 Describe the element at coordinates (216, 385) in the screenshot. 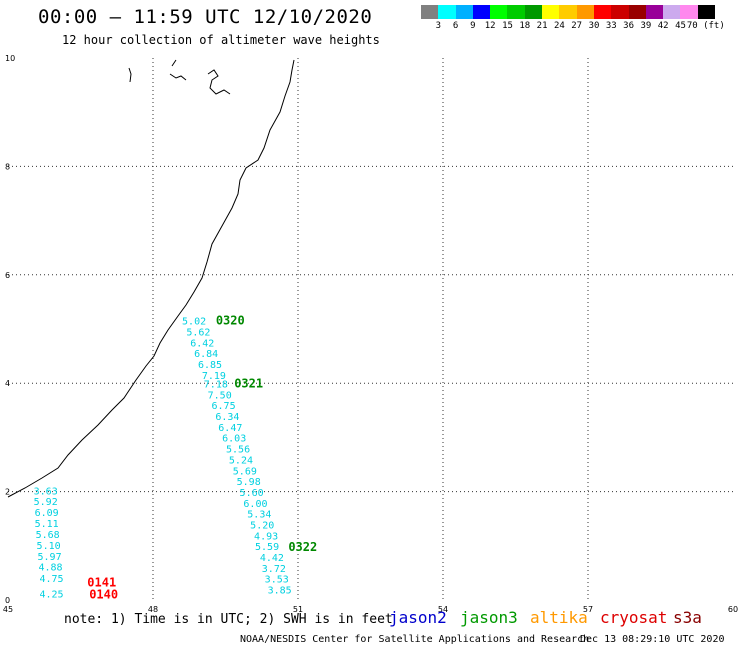

I see `wave-height-value: 7.18` at that location.